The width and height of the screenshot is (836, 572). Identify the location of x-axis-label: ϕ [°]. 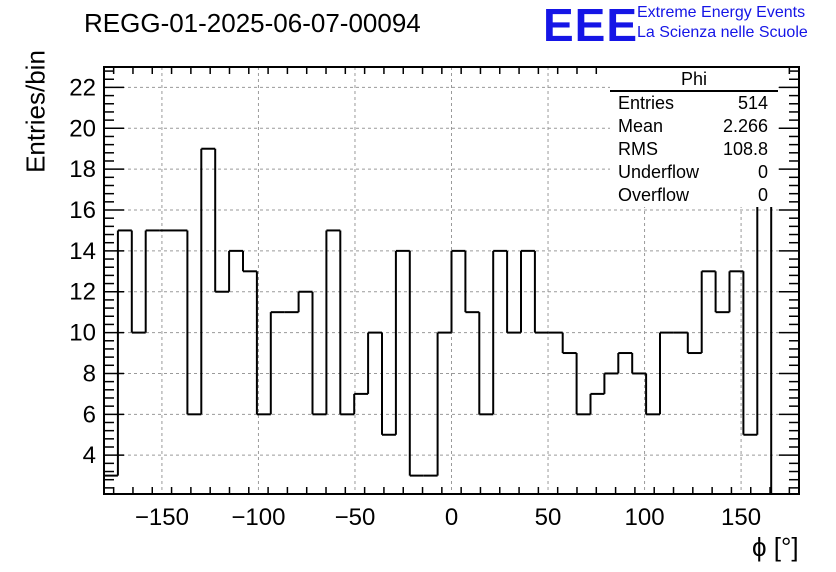
(775, 547).